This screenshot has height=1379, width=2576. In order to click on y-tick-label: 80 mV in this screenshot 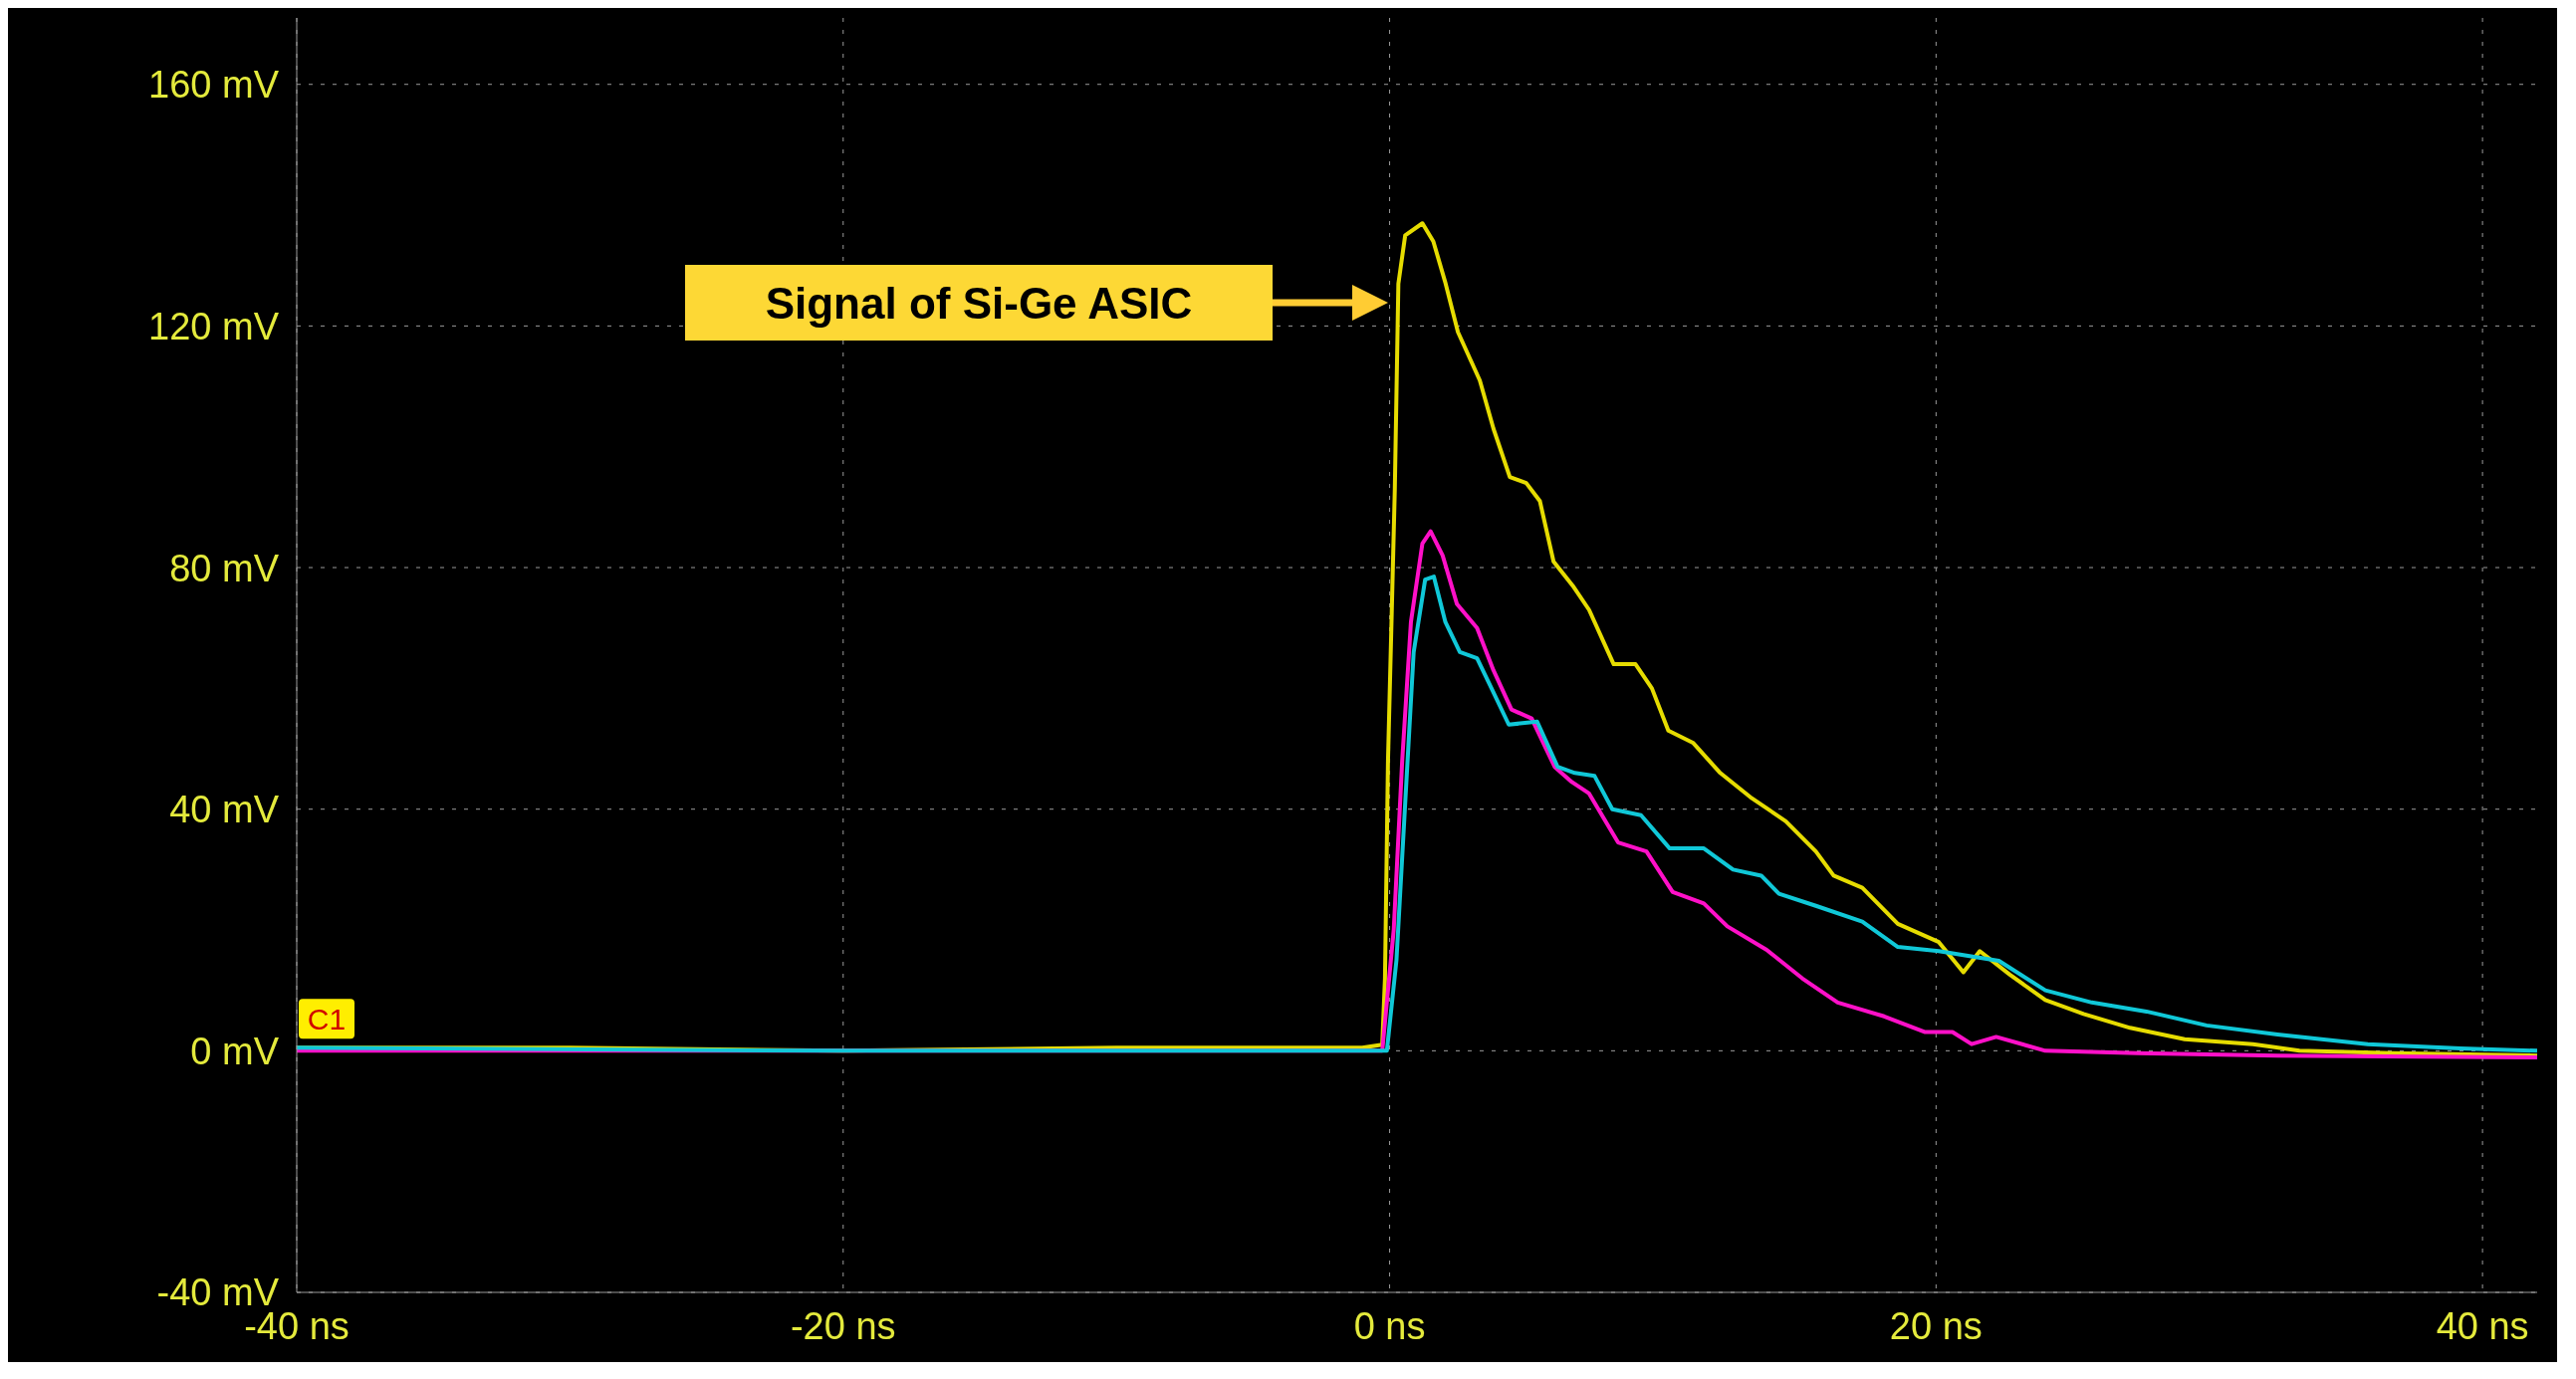, I will do `click(224, 568)`.